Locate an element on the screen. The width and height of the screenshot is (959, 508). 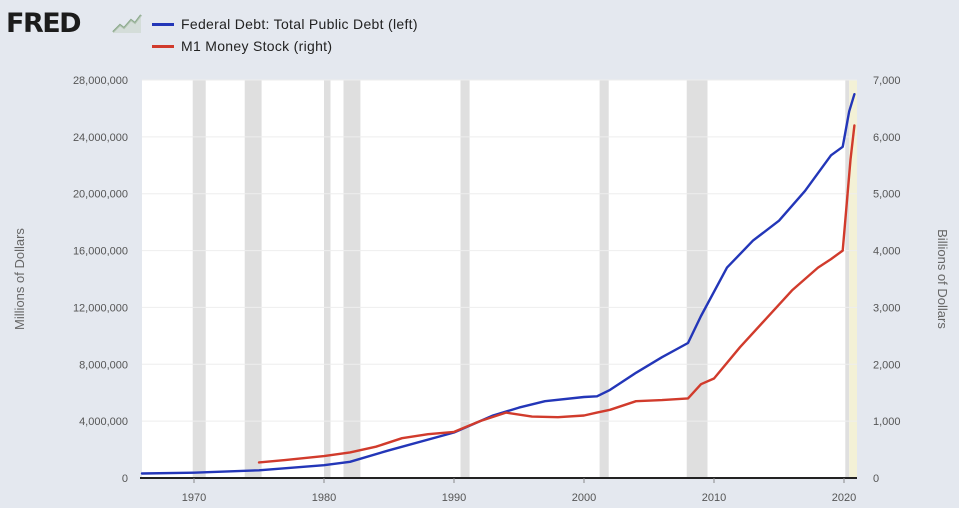
x-tick-label: 1980 is located at coordinates (324, 498).